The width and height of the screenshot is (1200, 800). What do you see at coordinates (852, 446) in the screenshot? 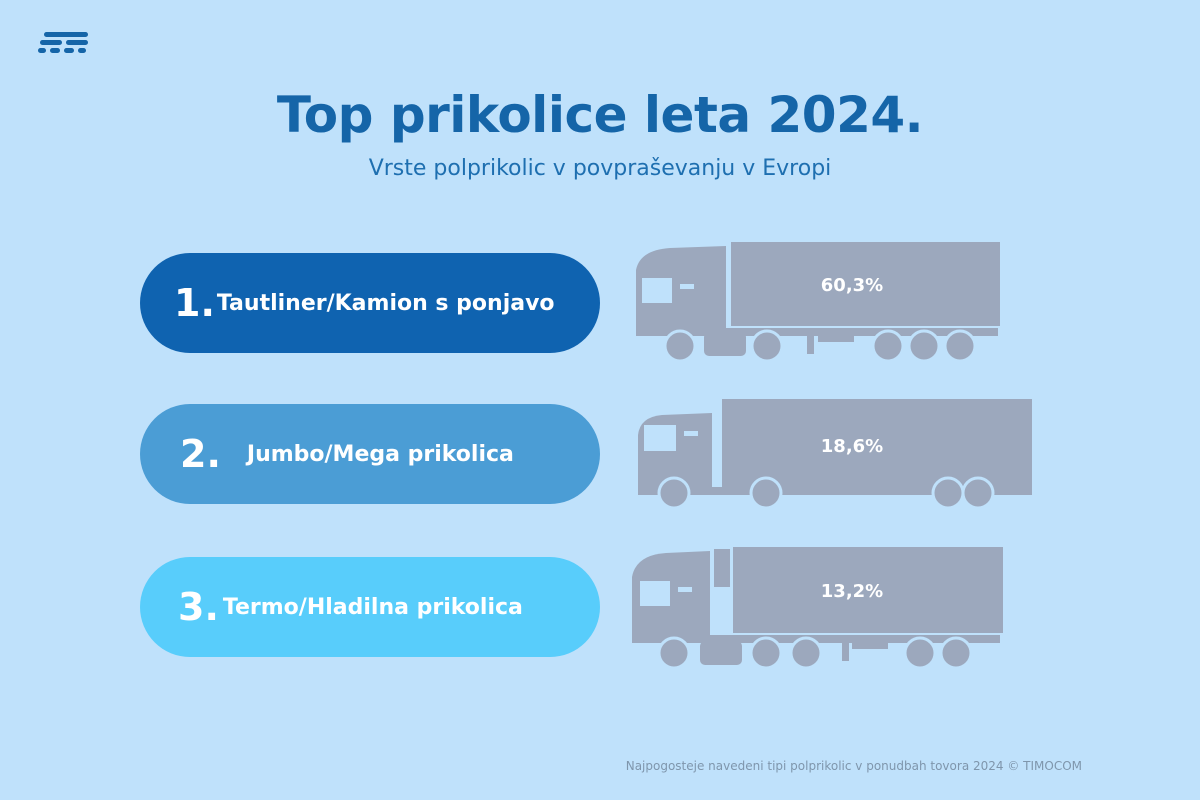
I see `share-value: 18,6%` at bounding box center [852, 446].